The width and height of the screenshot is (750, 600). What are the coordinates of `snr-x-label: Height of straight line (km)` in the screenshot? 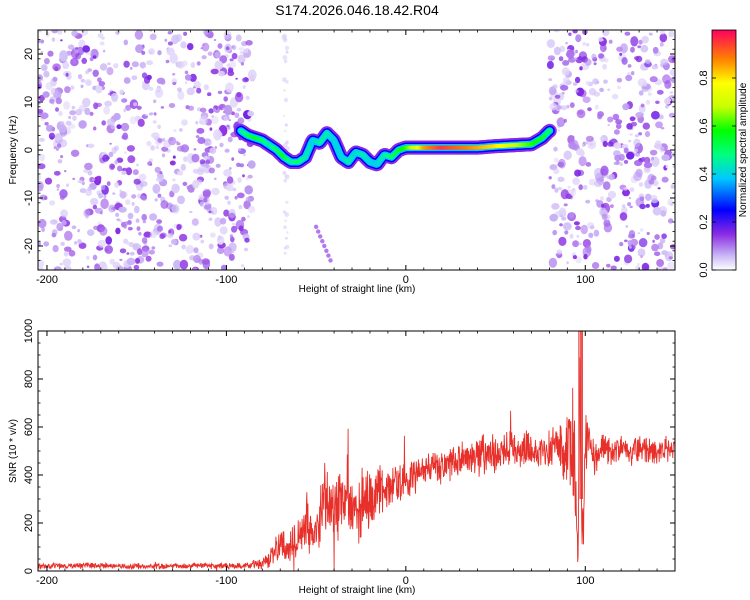 It's located at (357, 590).